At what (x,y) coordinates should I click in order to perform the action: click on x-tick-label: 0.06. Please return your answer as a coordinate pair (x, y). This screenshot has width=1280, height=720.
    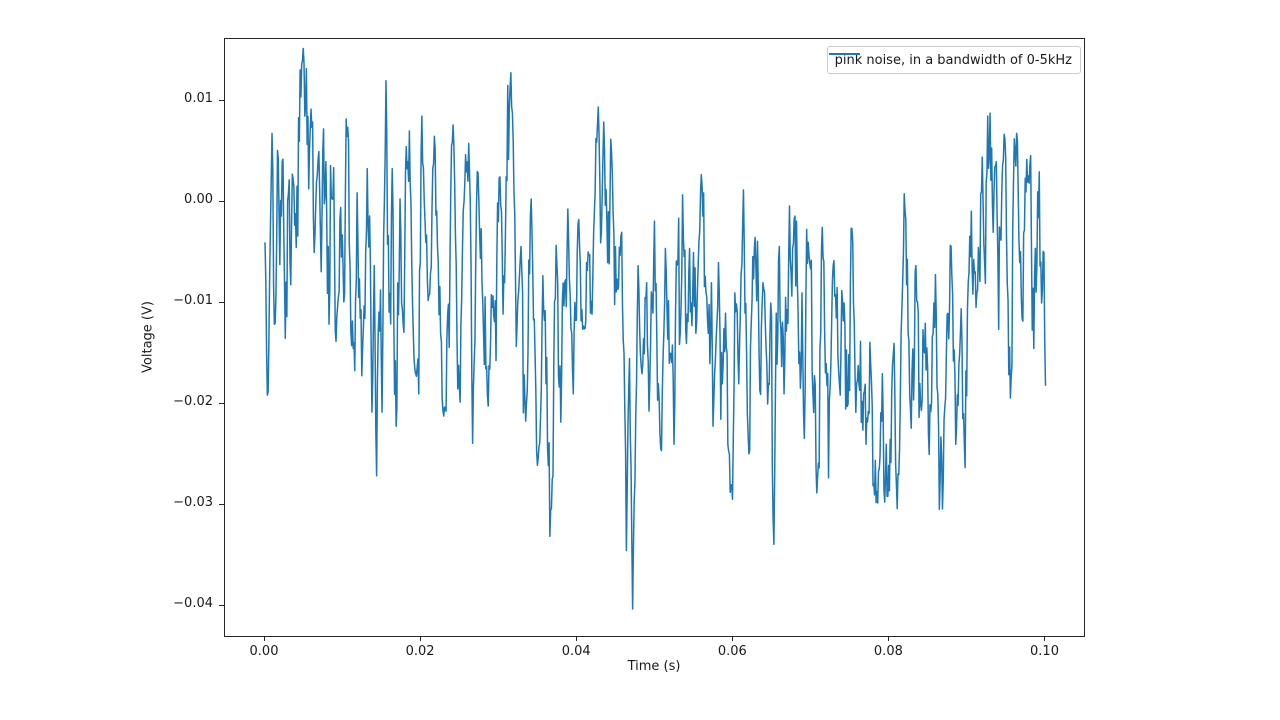
    Looking at the image, I should click on (732, 651).